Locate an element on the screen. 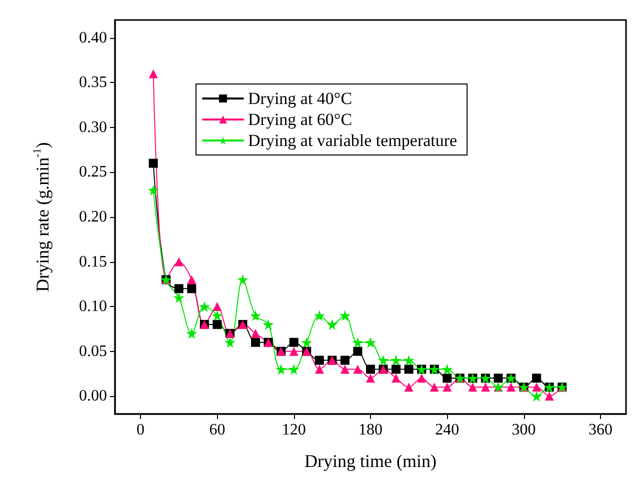  y-tick-label: 0.10 is located at coordinates (93, 307).